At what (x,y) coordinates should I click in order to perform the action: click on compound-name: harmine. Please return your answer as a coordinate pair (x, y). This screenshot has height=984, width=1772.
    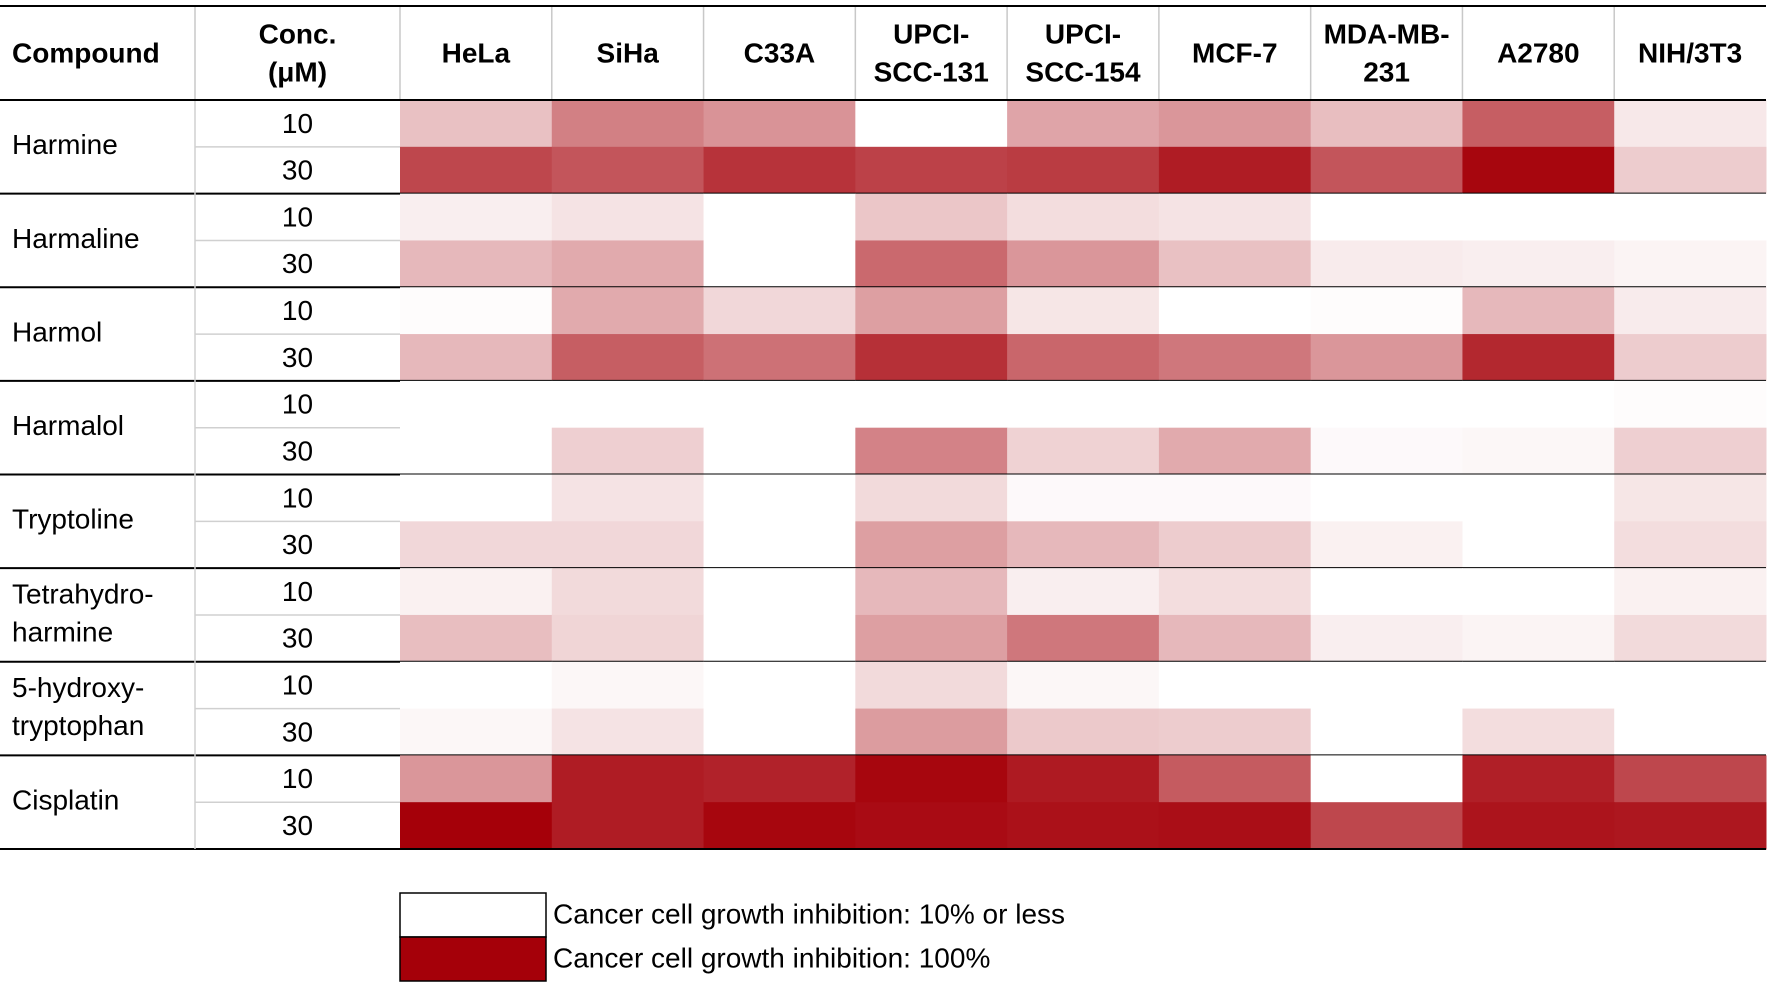
    Looking at the image, I should click on (62, 631).